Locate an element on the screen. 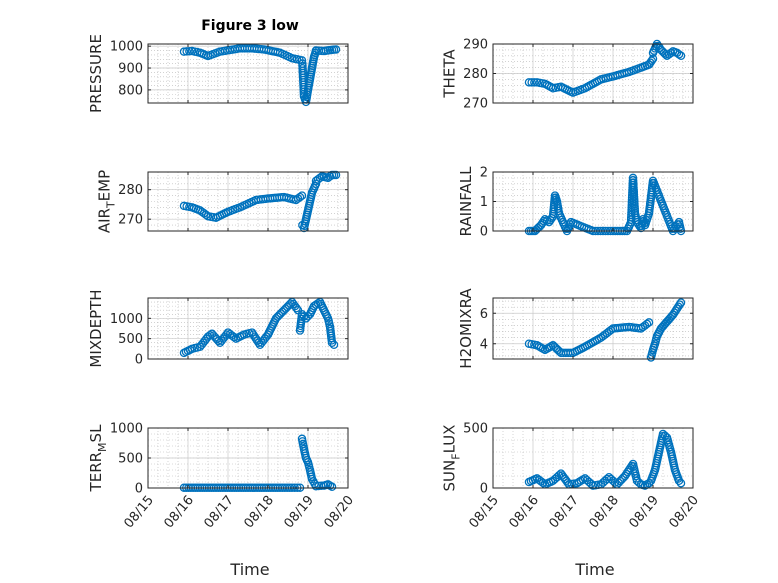  subplot-pressure: 800 900 1000 PRESSURE is located at coordinates (218, 73).